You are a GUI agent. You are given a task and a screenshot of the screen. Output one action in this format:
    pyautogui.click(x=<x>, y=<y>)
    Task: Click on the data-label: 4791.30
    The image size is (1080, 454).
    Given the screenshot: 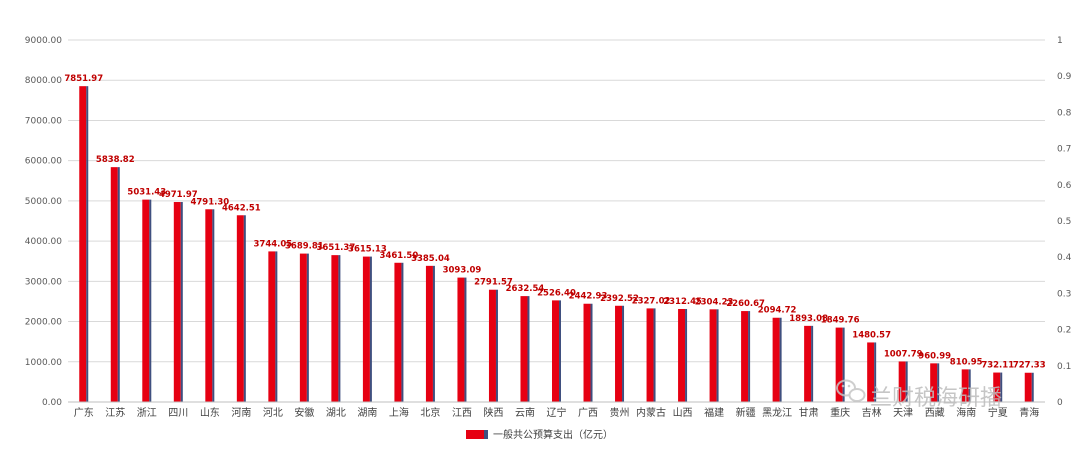 What is the action you would take?
    pyautogui.click(x=209, y=202)
    